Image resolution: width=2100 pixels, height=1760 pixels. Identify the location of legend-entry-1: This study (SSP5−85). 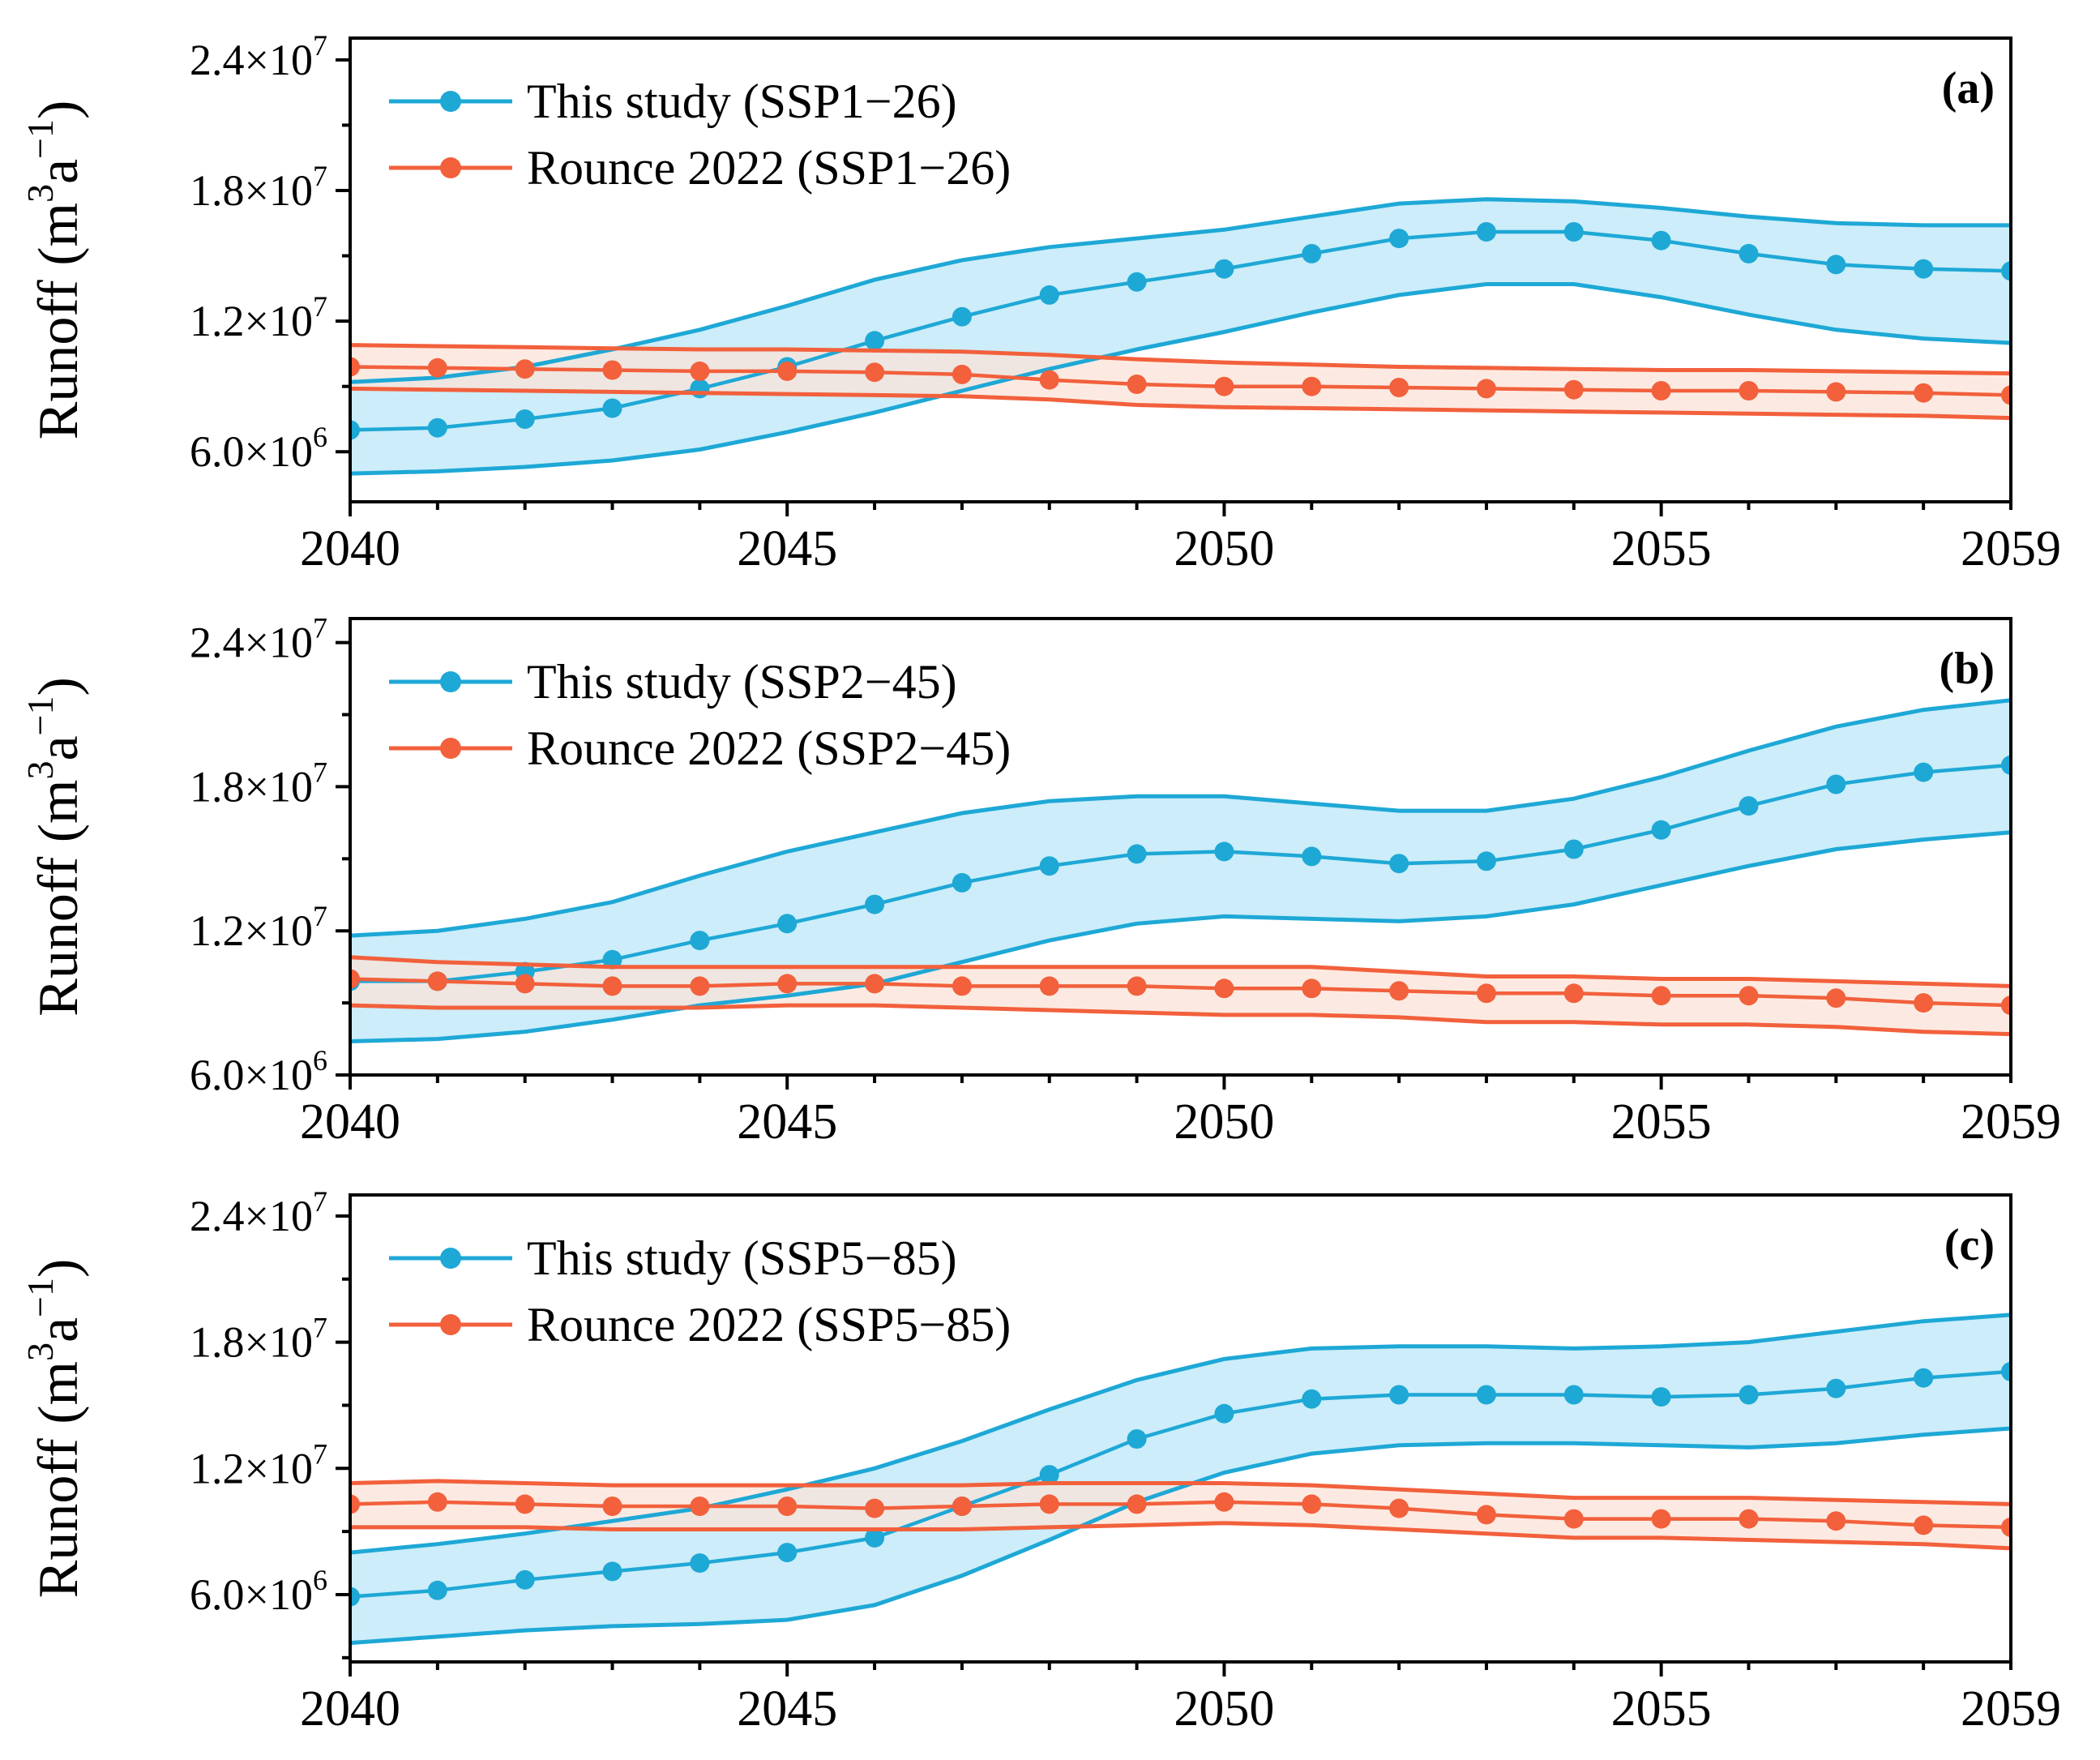
(673, 1258).